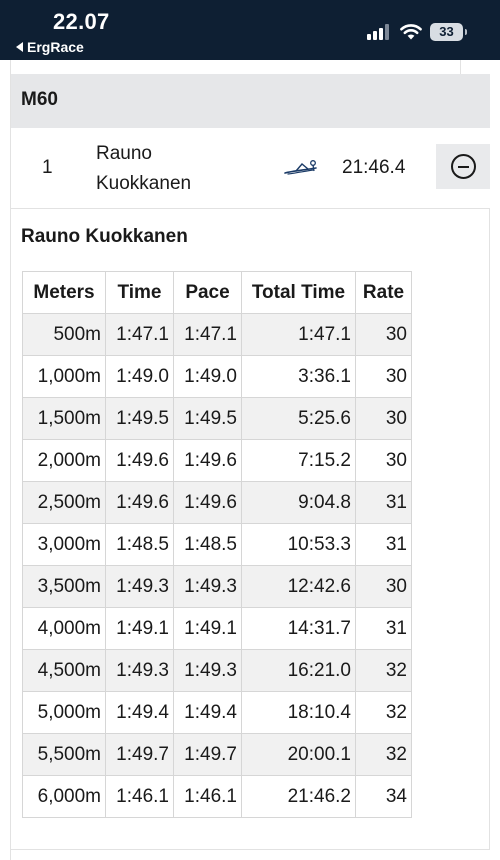  I want to click on cell-pace: 1:49.5, so click(207, 418).